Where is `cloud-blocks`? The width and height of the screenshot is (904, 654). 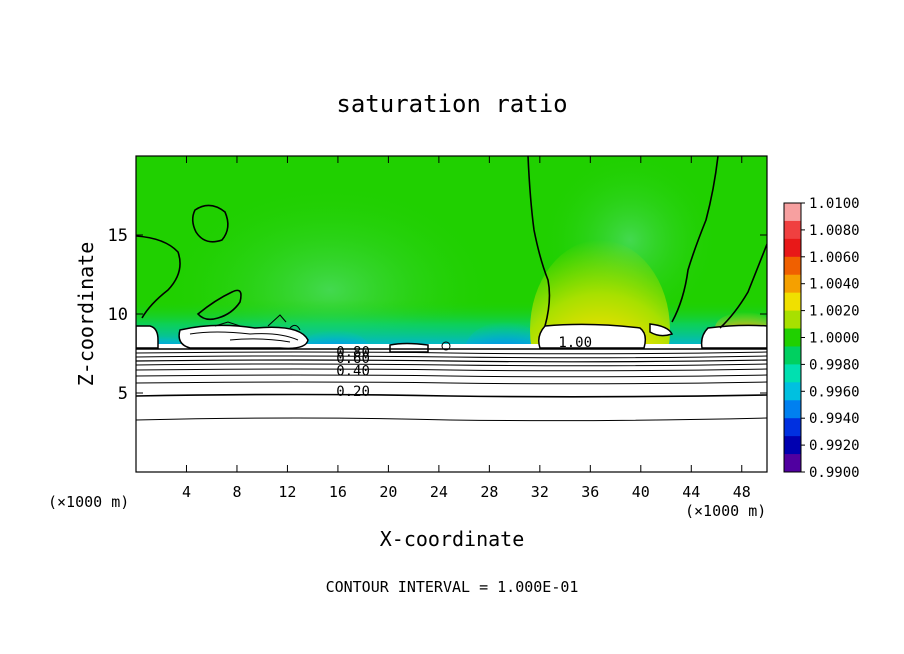
cloud-blocks is located at coordinates (451, 338).